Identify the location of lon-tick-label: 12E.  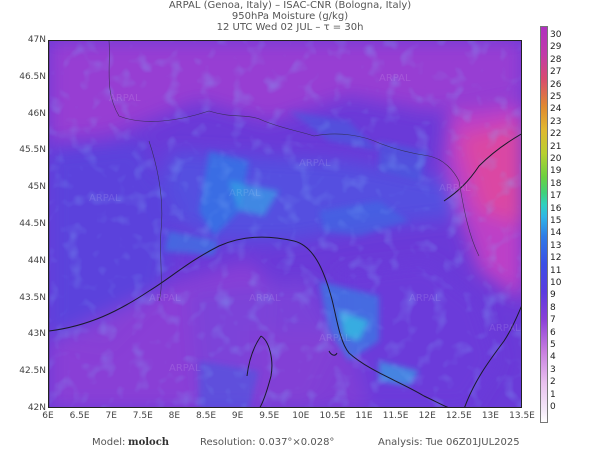
(427, 416).